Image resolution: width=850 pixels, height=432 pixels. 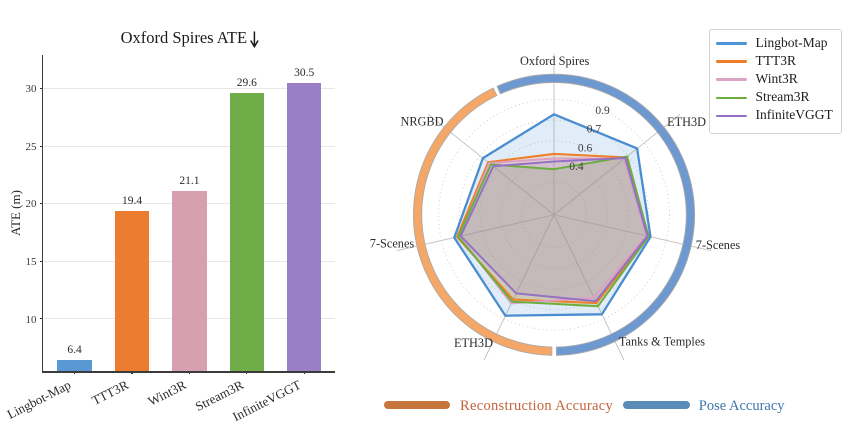 What do you see at coordinates (585, 148) in the screenshot?
I see `svg-text: 0.6` at bounding box center [585, 148].